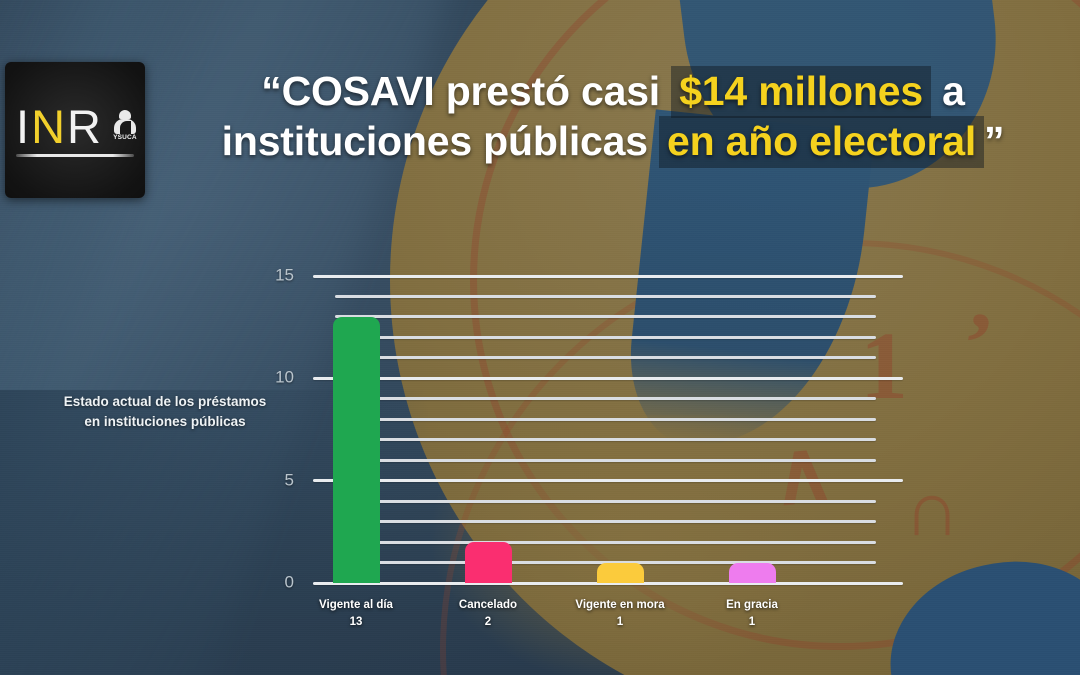 The height and width of the screenshot is (675, 1080). Describe the element at coordinates (947, 91) in the screenshot. I see `headline-line1-suffix: a` at that location.